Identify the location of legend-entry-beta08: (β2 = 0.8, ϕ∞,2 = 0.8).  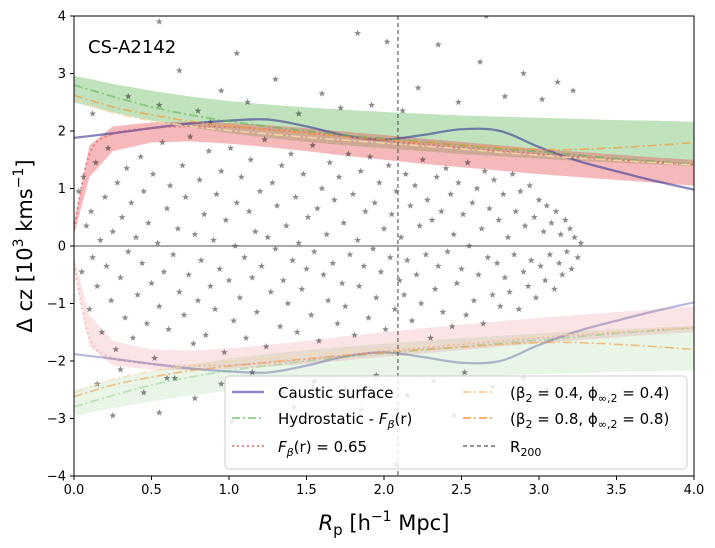
(566, 420).